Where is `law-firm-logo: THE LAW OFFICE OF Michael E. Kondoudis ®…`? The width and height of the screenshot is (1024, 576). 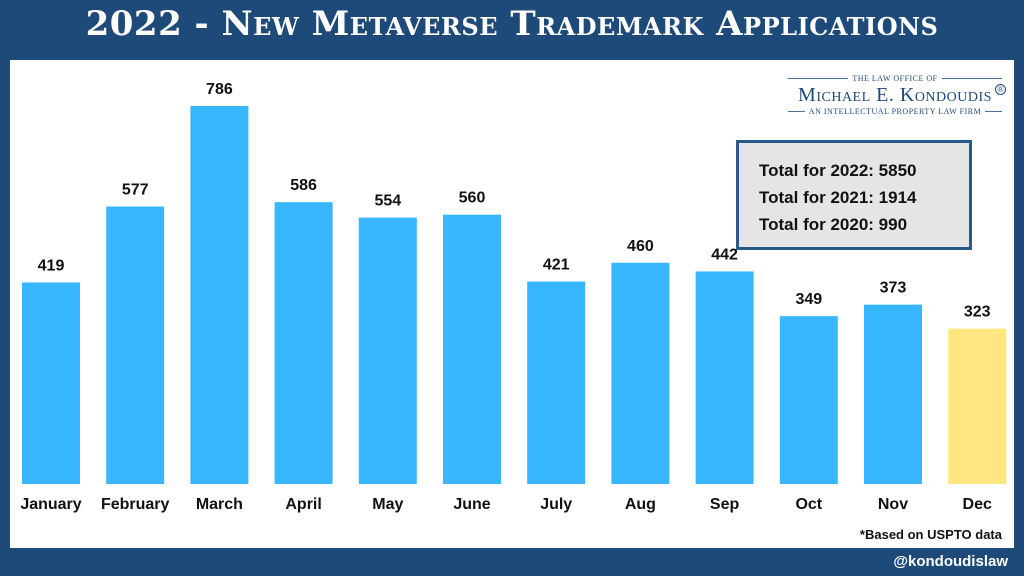 law-firm-logo: THE LAW OFFICE OF Michael E. Kondoudis ®… is located at coordinates (897, 95).